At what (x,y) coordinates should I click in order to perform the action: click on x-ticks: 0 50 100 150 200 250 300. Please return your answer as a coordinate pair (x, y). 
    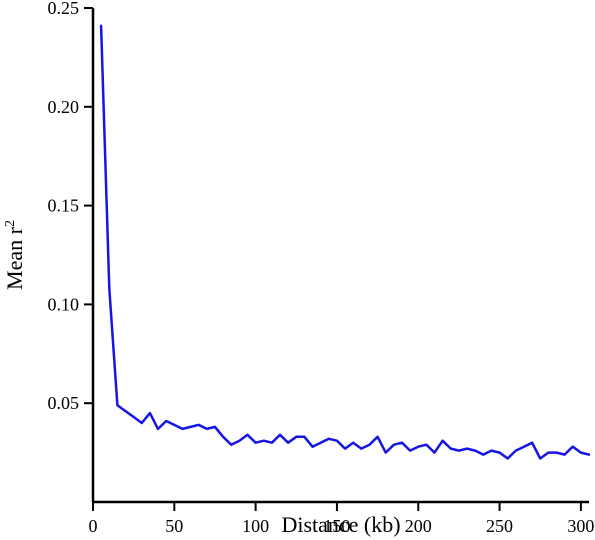
    Looking at the image, I should click on (341, 519).